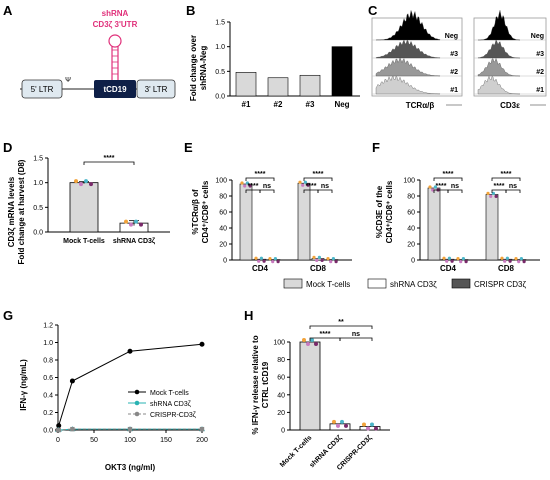 The height and width of the screenshot is (480, 550). Describe the element at coordinates (130, 440) in the screenshot. I see `chart-g-xtick-label: 100` at that location.